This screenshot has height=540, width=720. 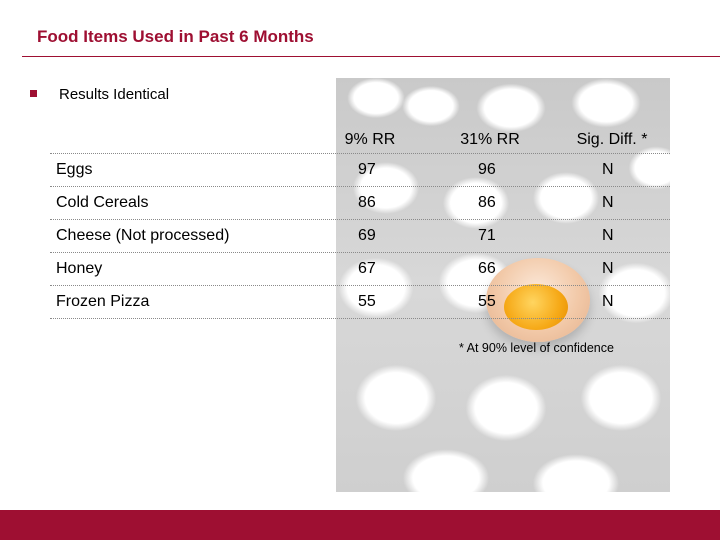 What do you see at coordinates (79, 268) in the screenshot?
I see `row-label: Honey` at bounding box center [79, 268].